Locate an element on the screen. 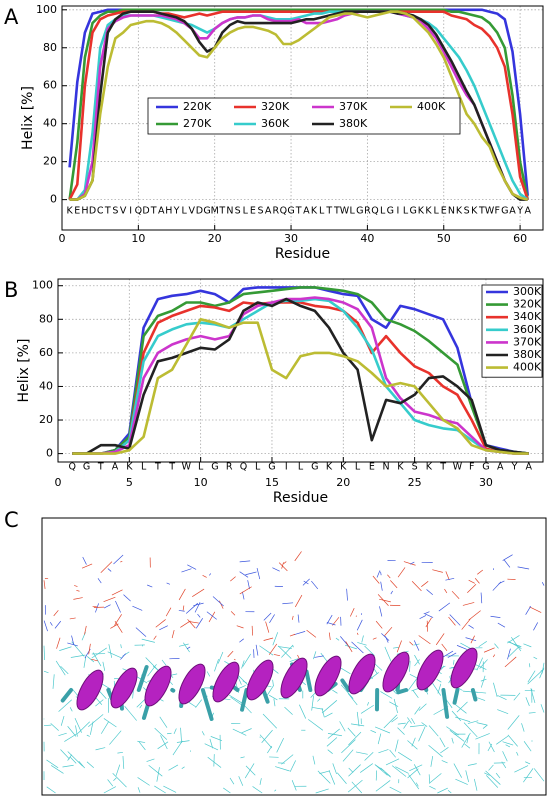  residue-label: T is located at coordinates (157, 467).